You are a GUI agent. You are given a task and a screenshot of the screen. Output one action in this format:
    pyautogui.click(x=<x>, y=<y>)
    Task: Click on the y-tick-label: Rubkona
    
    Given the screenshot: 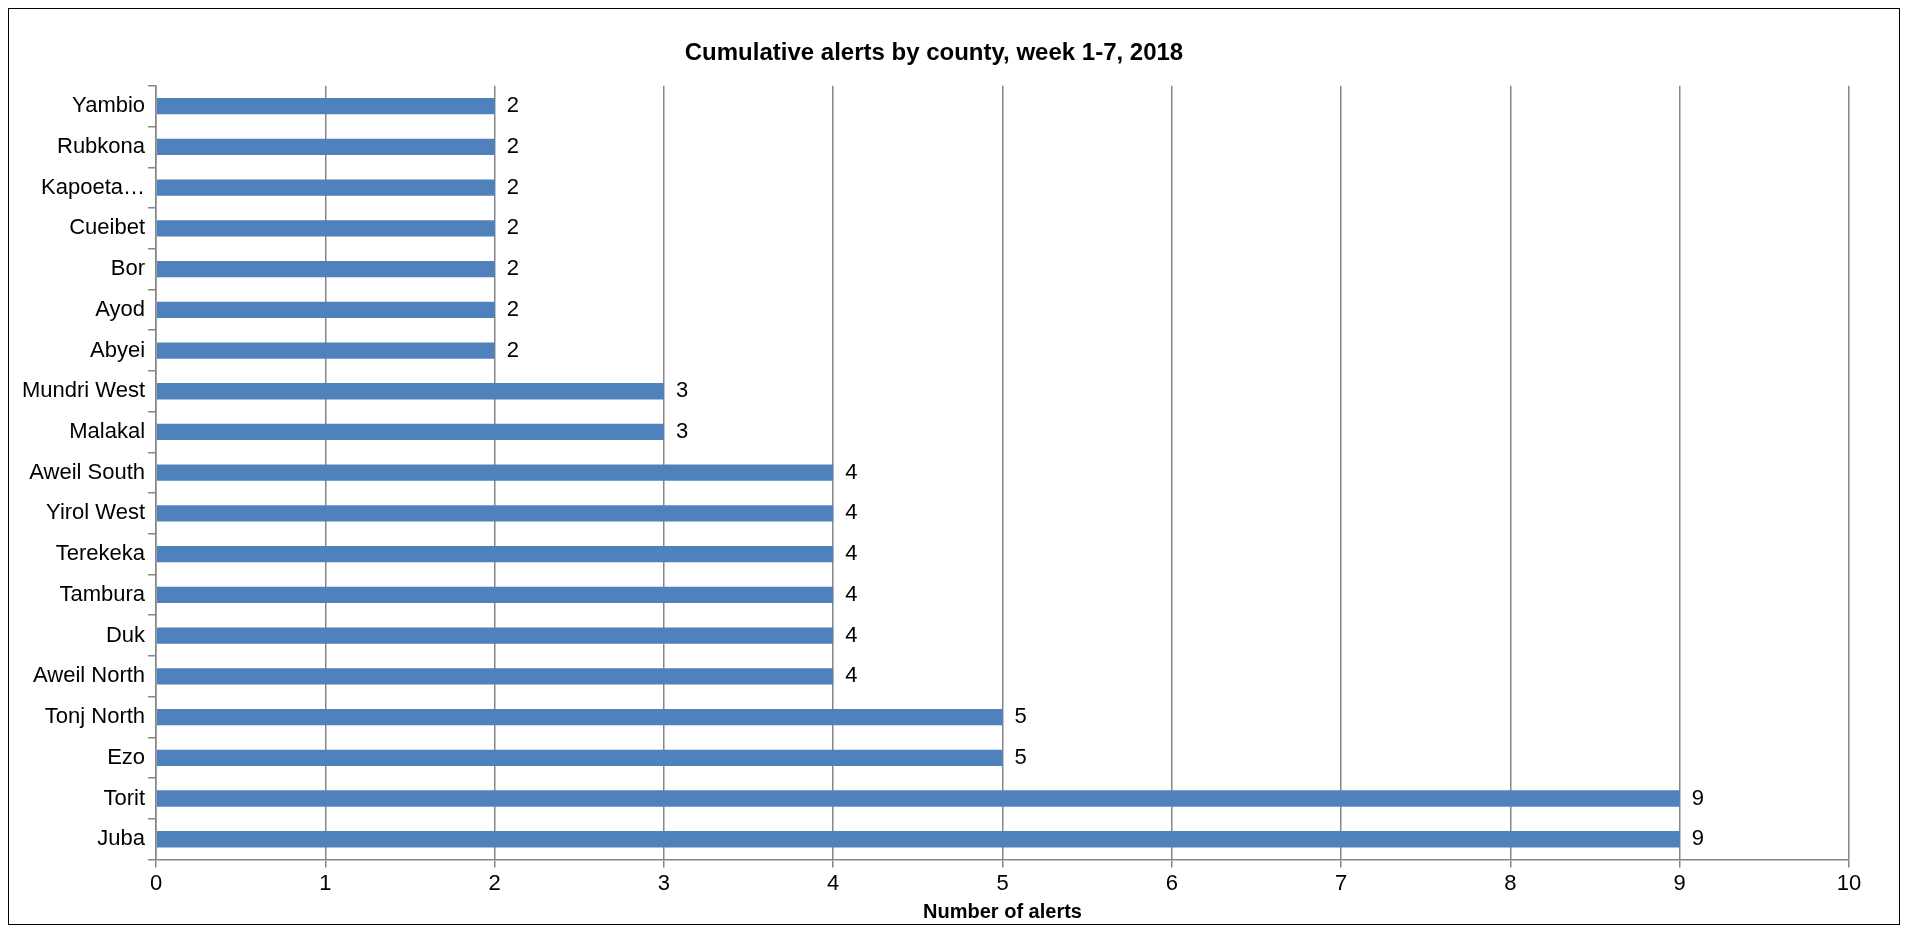 What is the action you would take?
    pyautogui.click(x=101, y=145)
    